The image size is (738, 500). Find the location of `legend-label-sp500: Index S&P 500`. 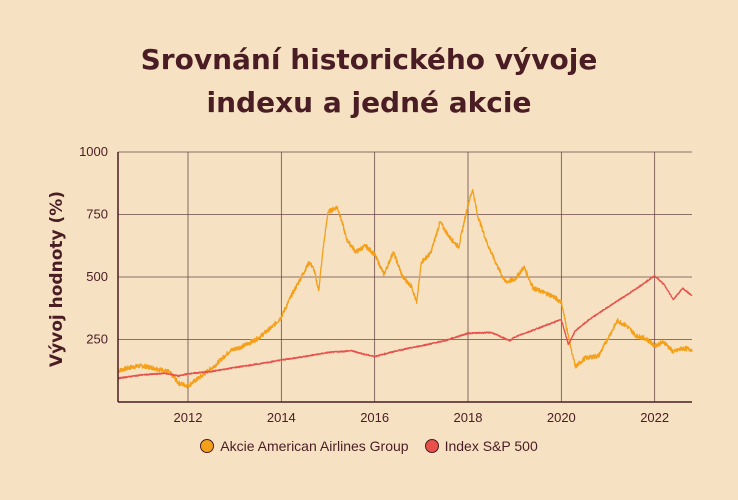

legend-label-sp500: Index S&P 500 is located at coordinates (491, 446).